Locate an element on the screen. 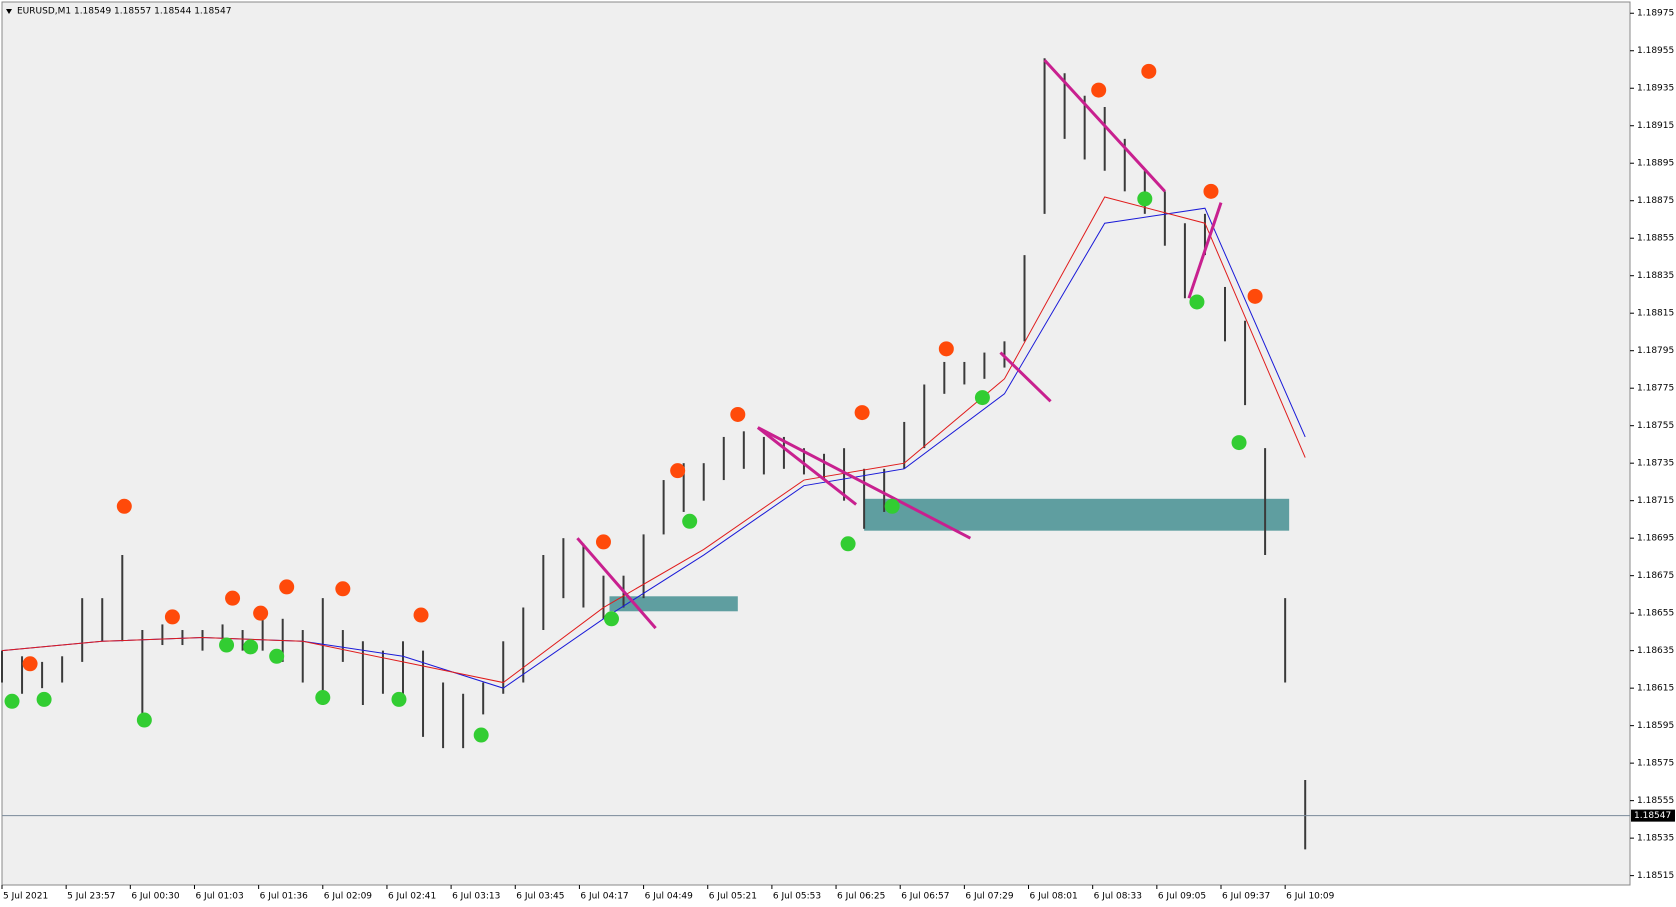 The height and width of the screenshot is (907, 1676). y-tick-label: 1.18735 is located at coordinates (1655, 464).